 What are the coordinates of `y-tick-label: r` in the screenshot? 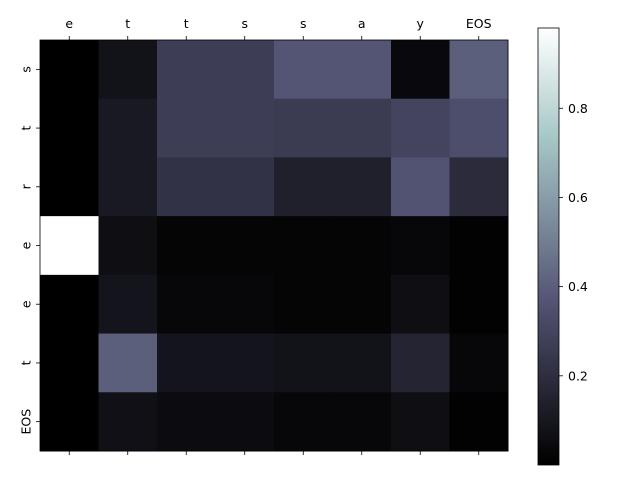 It's located at (26, 186).